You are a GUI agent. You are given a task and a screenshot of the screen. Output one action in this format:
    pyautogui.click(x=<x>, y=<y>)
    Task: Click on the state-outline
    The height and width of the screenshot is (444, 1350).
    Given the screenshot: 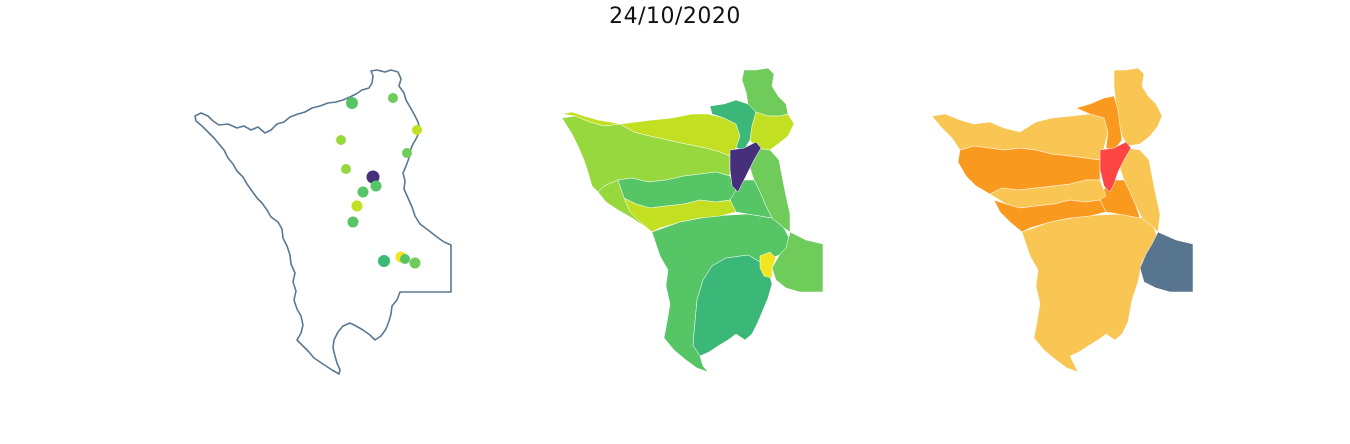 What is the action you would take?
    pyautogui.click(x=323, y=222)
    